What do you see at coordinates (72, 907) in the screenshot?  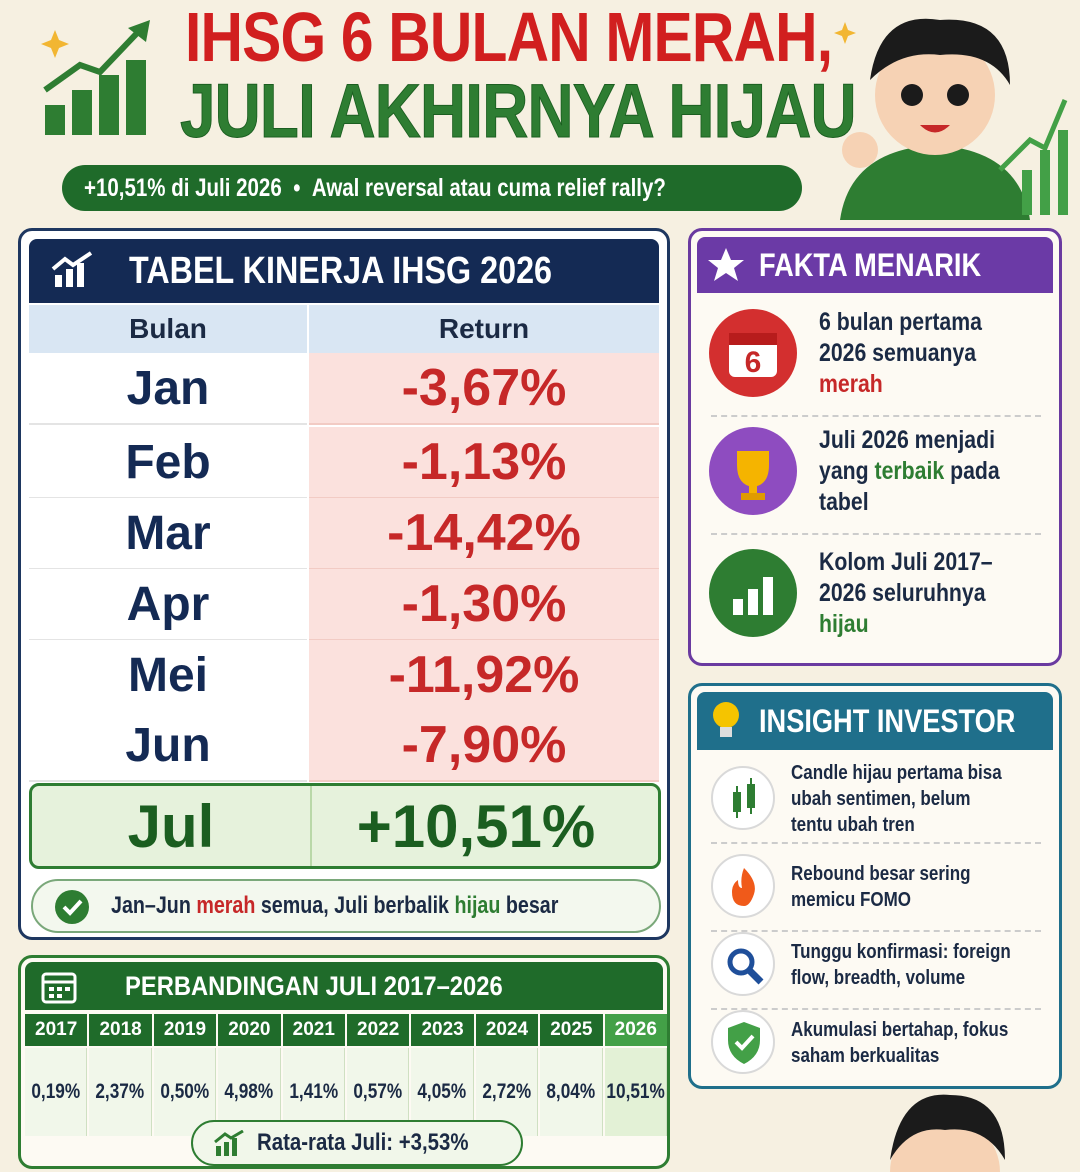 I see `check-icon` at bounding box center [72, 907].